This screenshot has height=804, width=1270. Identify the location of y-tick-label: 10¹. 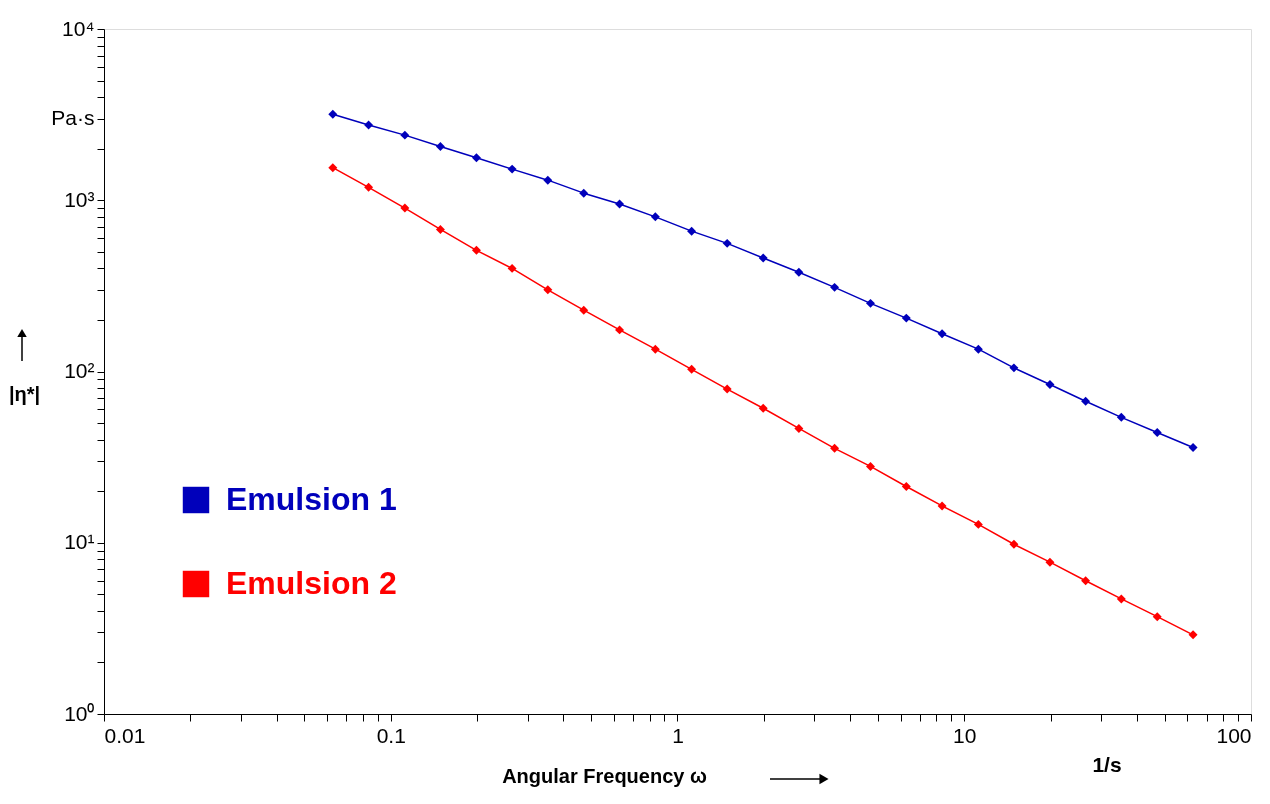
(79, 542).